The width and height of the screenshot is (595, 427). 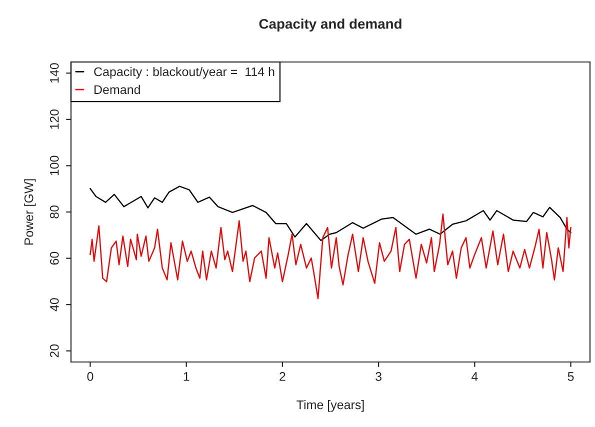 I want to click on y-tick-label: 100, so click(x=54, y=166).